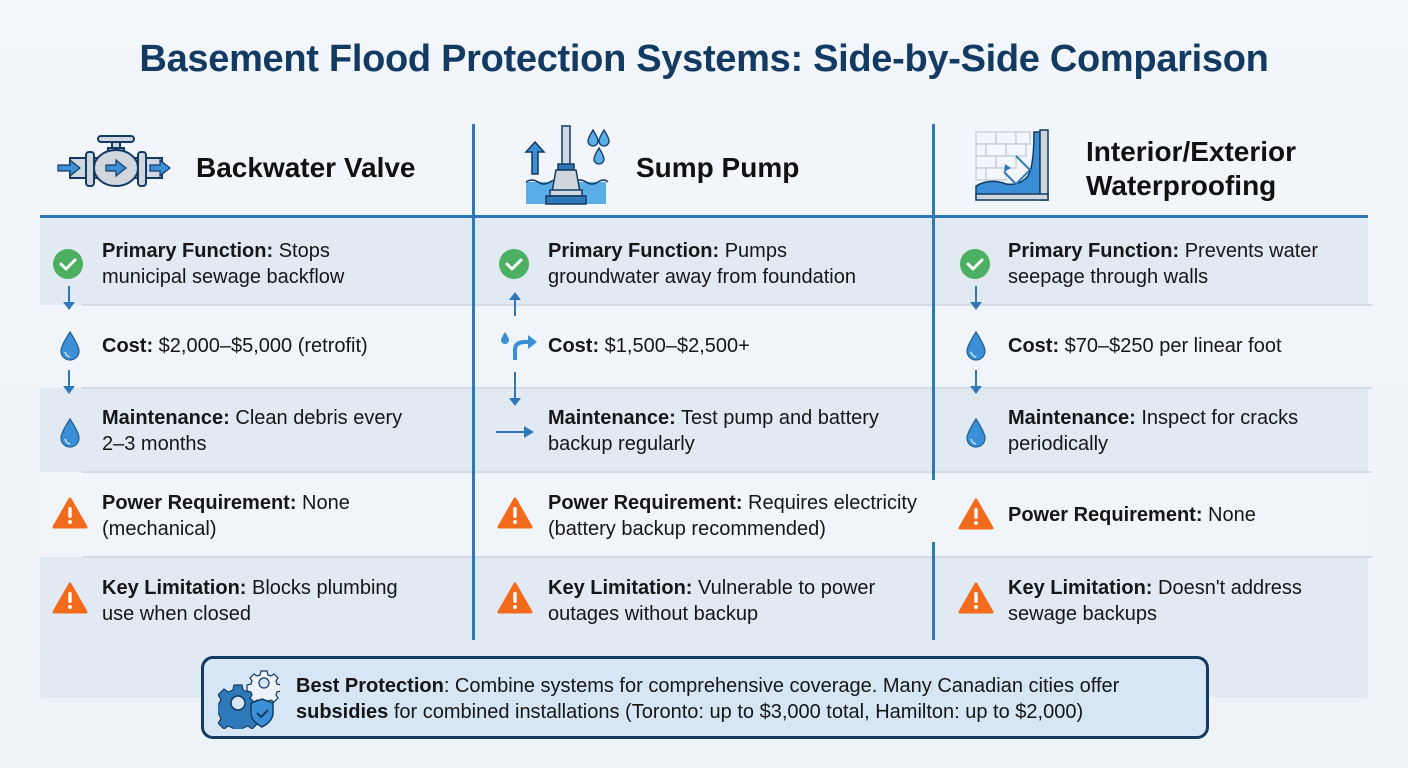 The height and width of the screenshot is (768, 1408). What do you see at coordinates (116, 167) in the screenshot?
I see `valve-icon` at bounding box center [116, 167].